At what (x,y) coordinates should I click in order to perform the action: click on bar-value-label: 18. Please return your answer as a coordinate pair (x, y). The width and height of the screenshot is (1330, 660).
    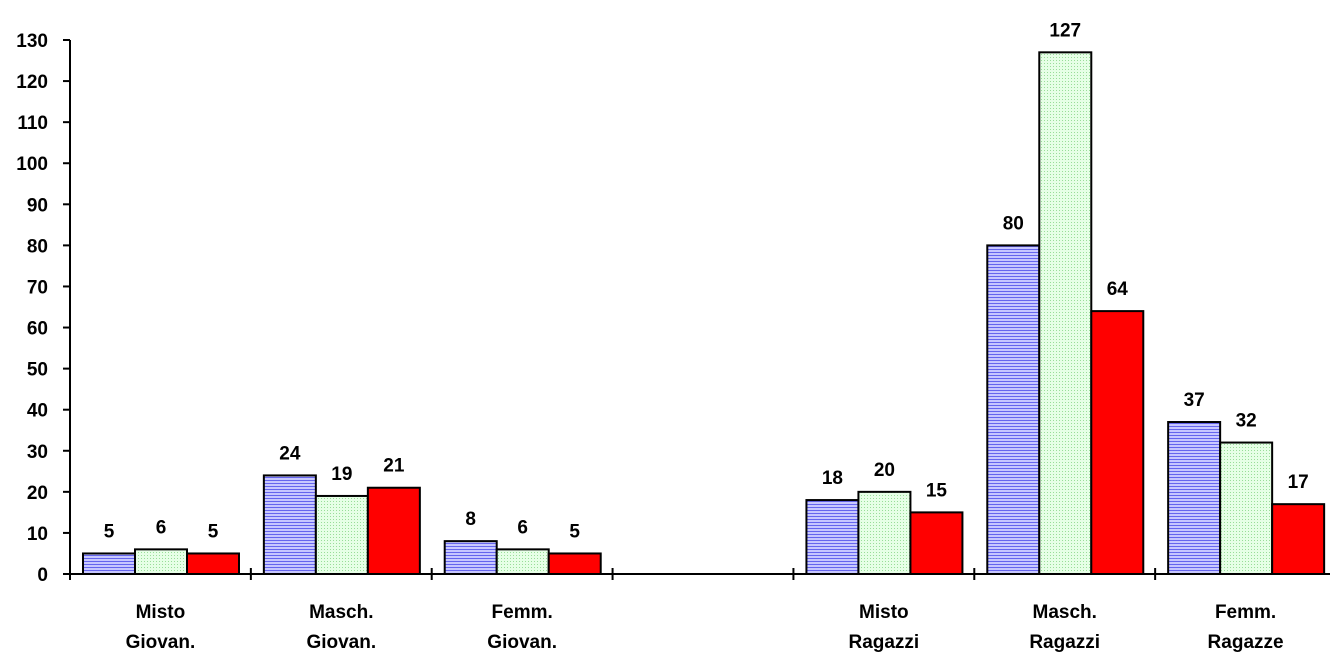
    Looking at the image, I should click on (832, 478).